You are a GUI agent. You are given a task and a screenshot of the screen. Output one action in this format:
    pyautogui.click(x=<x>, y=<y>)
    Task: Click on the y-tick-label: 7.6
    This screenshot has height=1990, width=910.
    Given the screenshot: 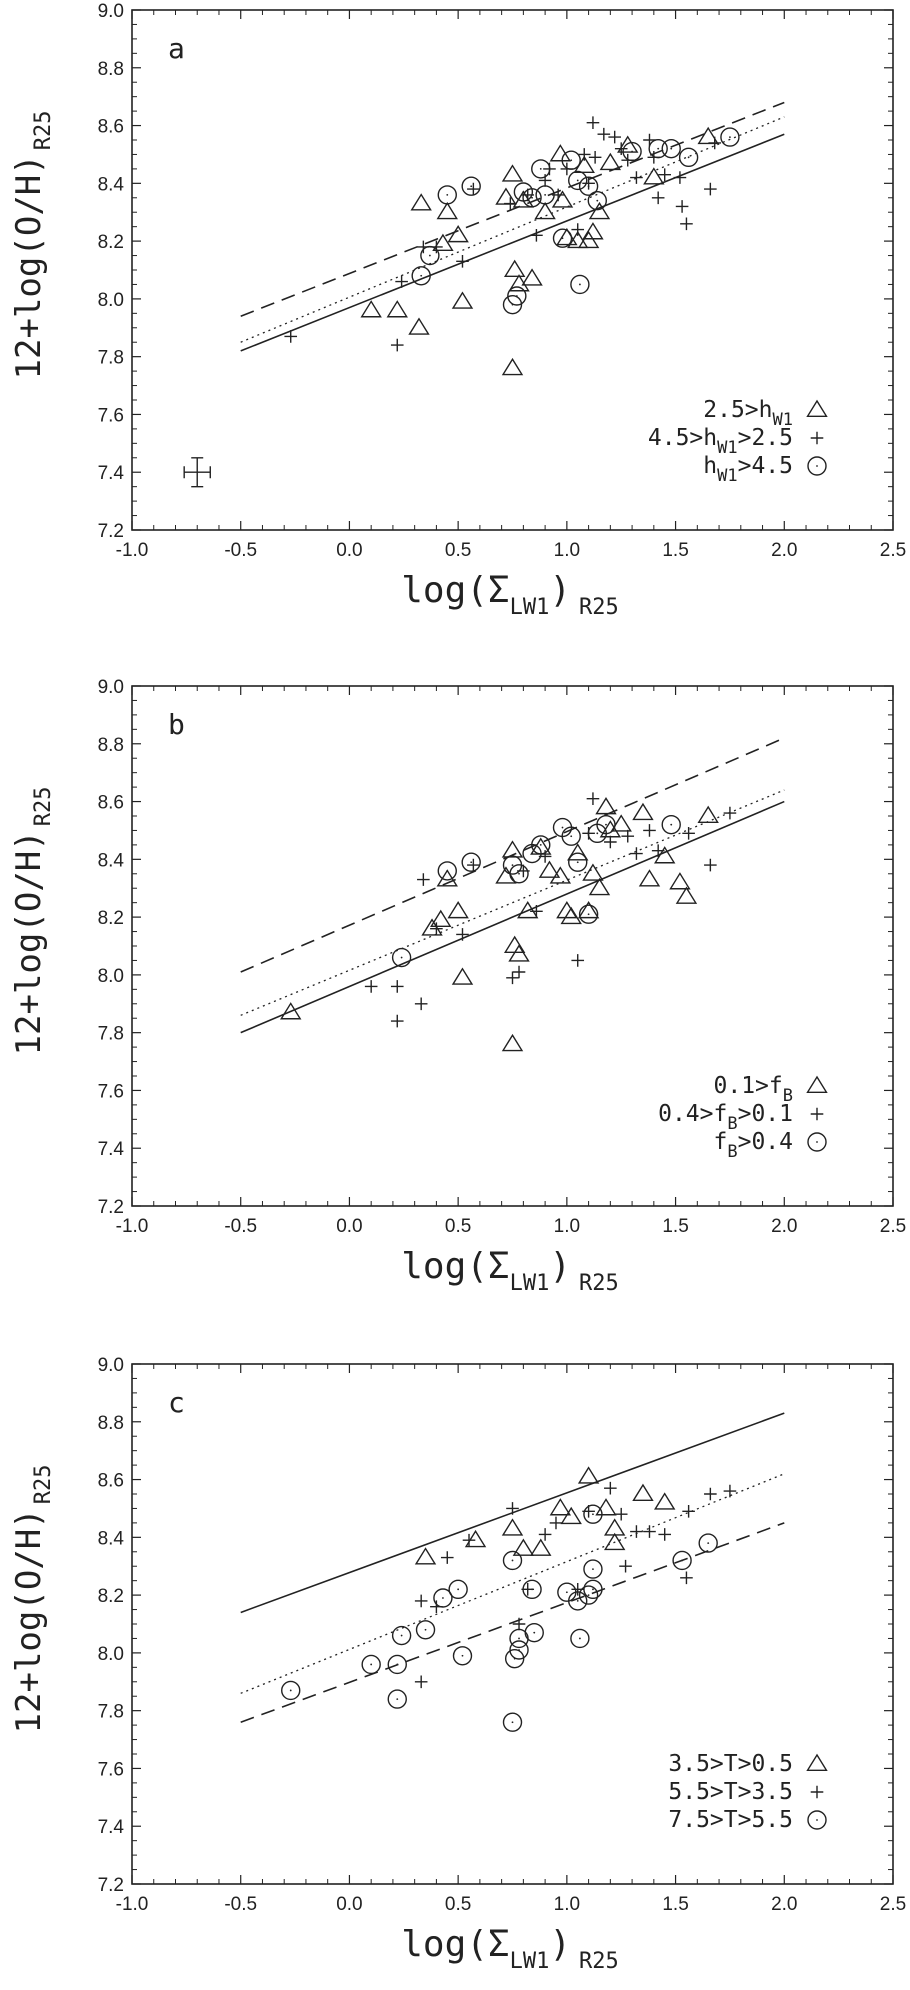 What is the action you would take?
    pyautogui.click(x=111, y=1769)
    